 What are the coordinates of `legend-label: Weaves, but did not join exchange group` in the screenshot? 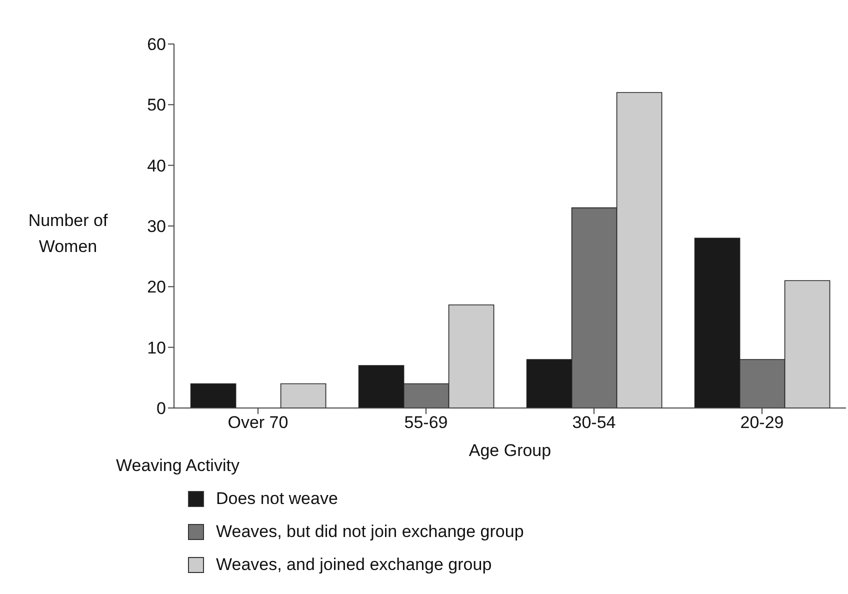 It's located at (370, 532).